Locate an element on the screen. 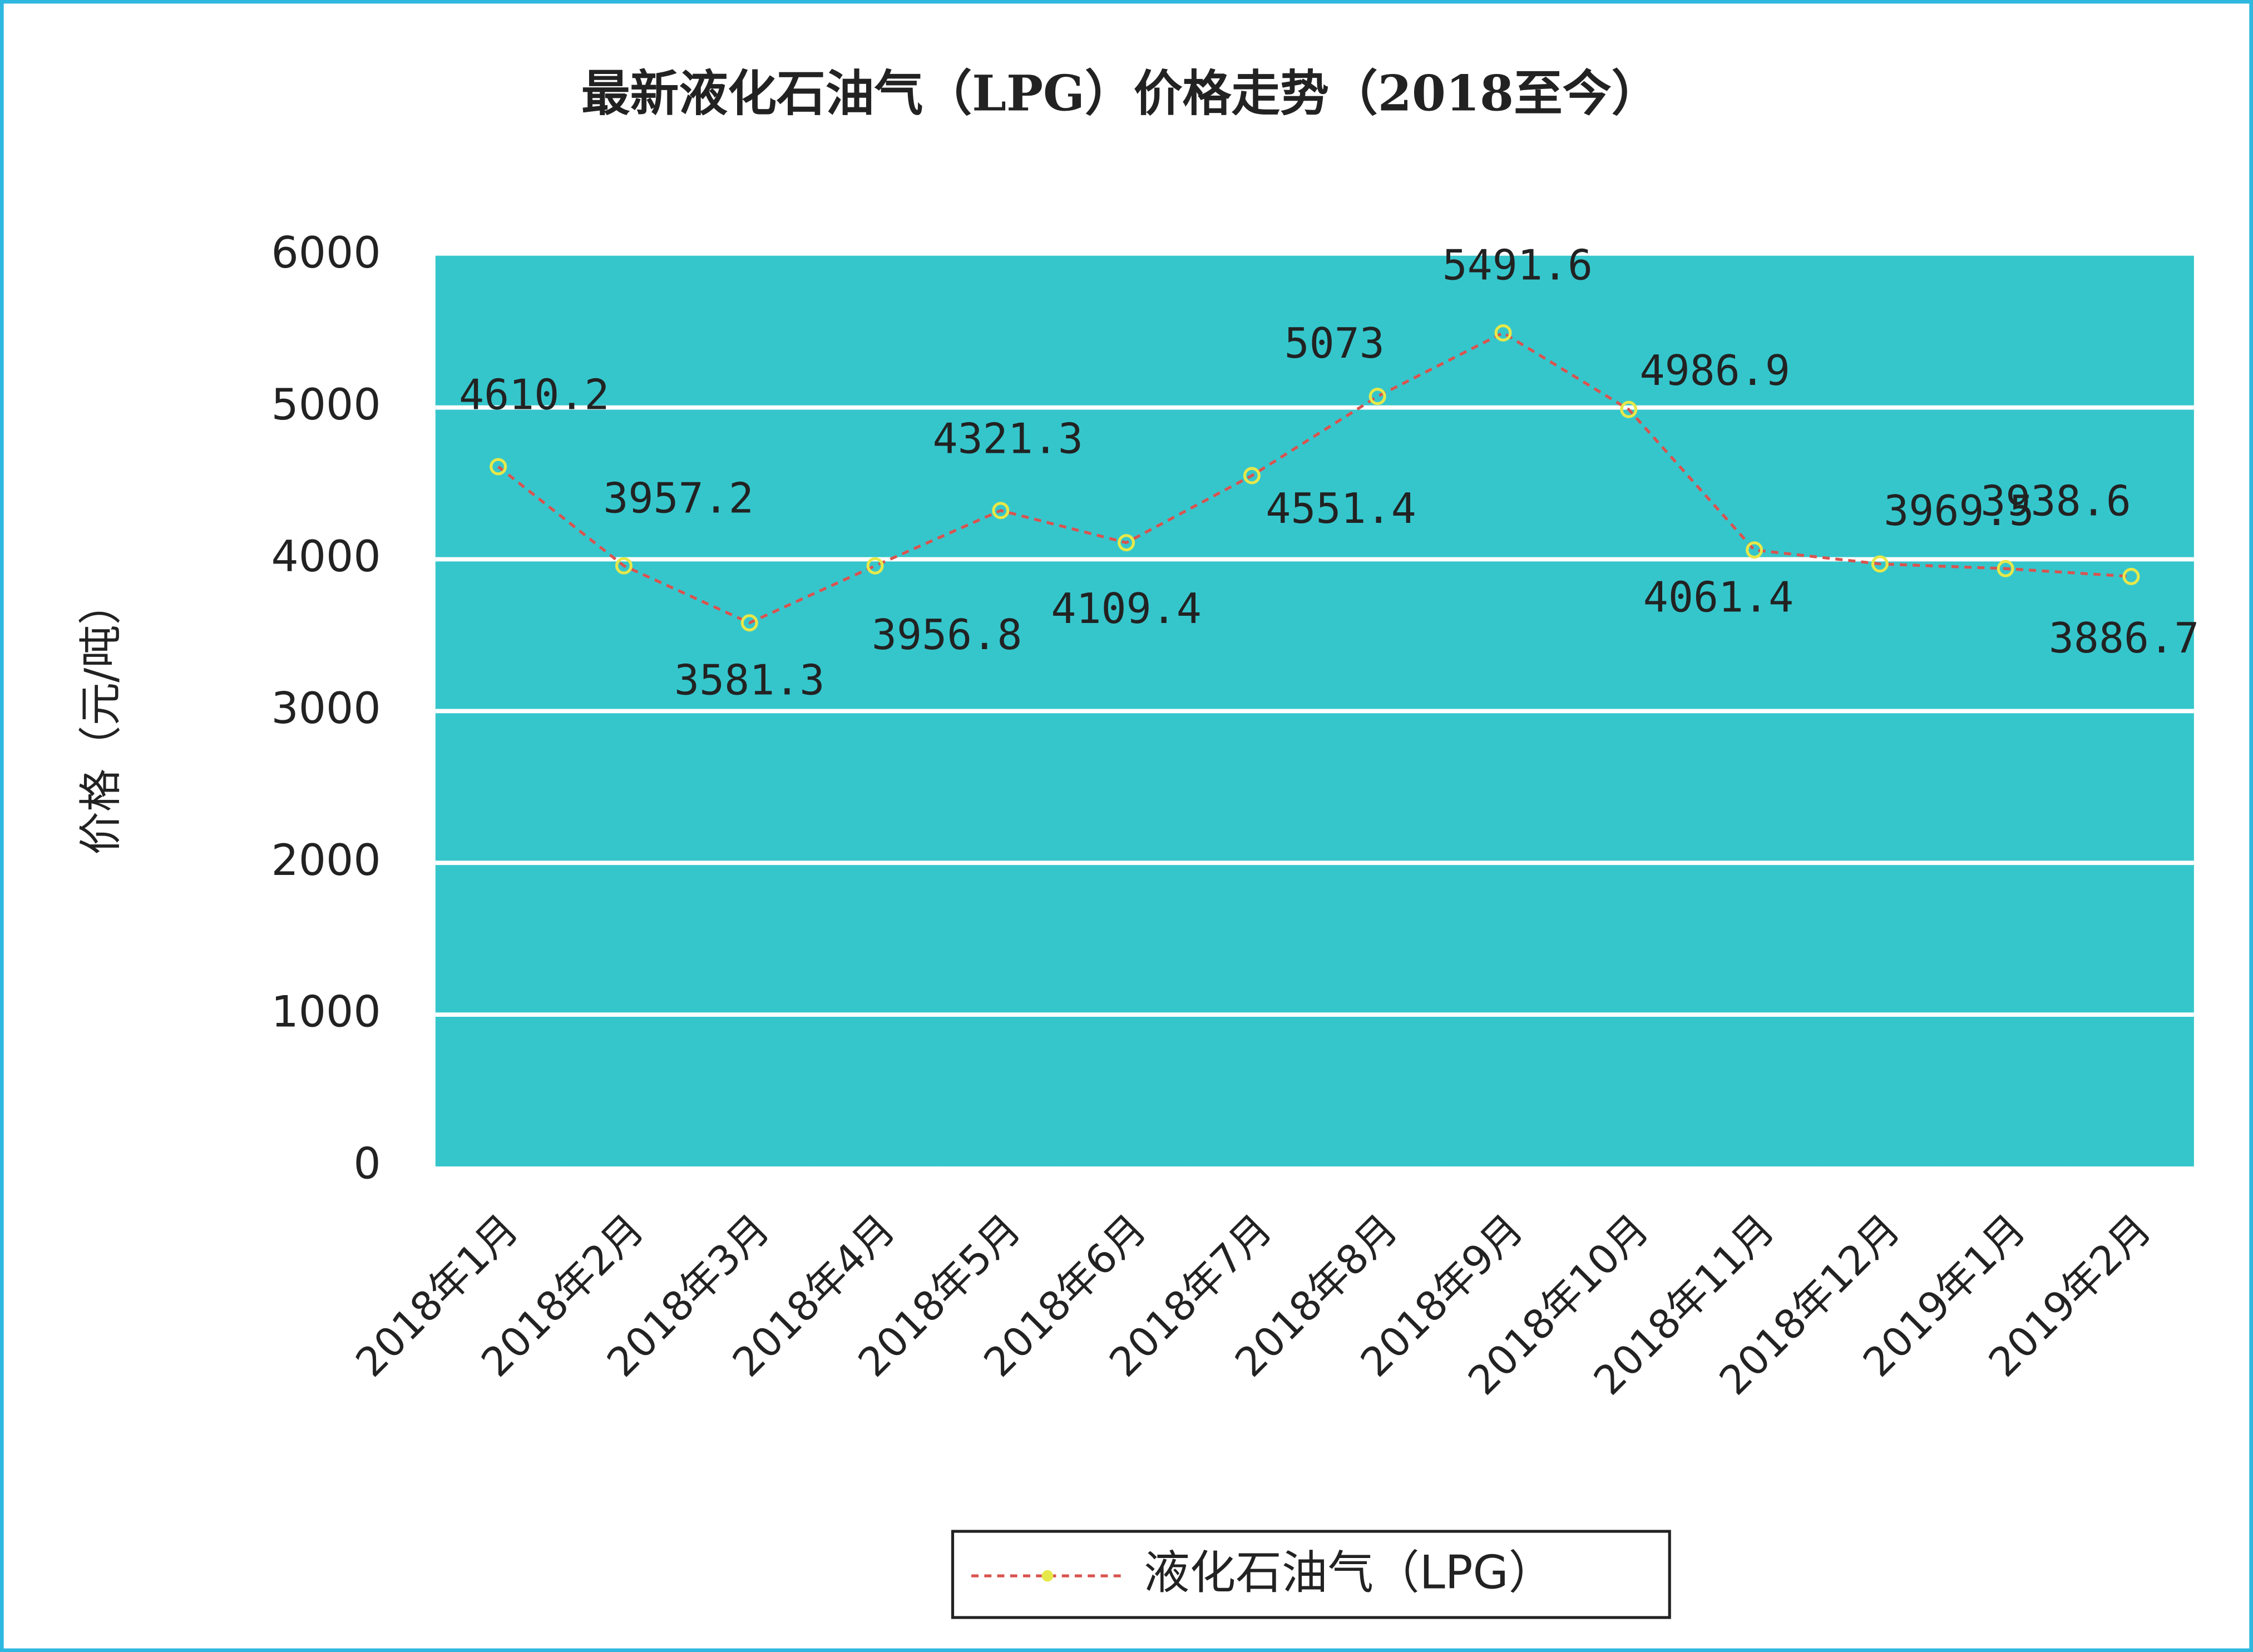 The image size is (2253, 1652). y-tick-label: 3000 is located at coordinates (326, 709).